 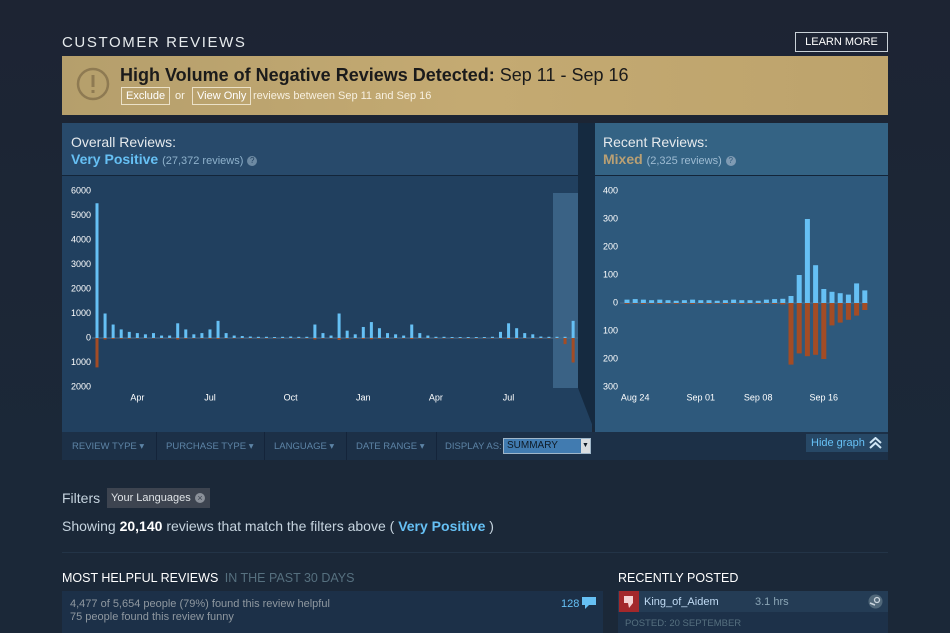 I want to click on y-tick-label: 6000, so click(x=81, y=190).